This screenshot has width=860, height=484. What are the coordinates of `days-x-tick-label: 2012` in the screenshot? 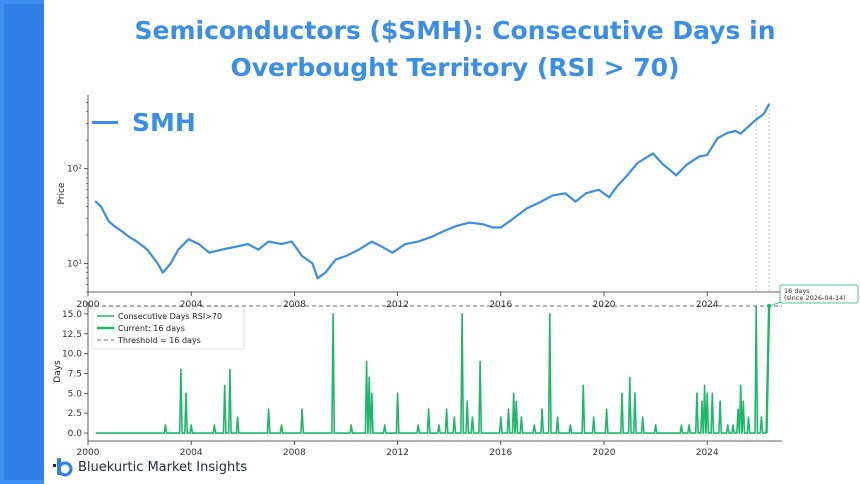 It's located at (397, 453).